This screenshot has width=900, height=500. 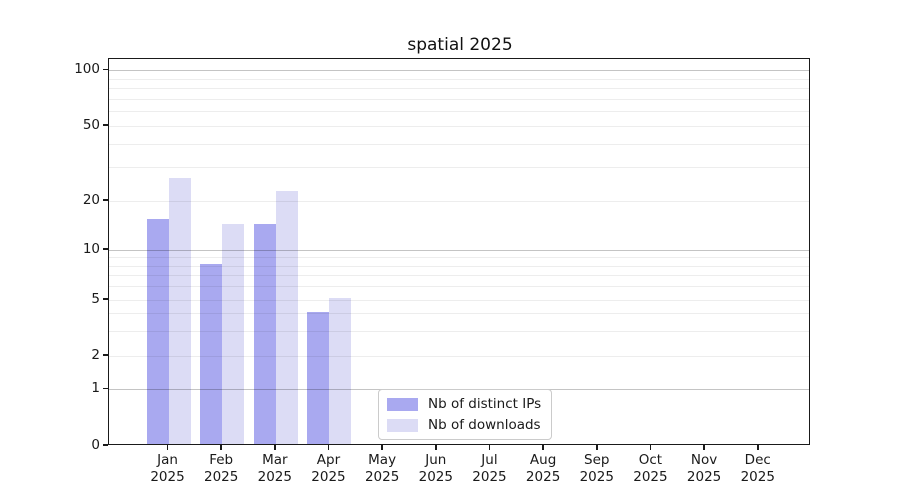 I want to click on x-tick-label: Jun 2025, so click(x=436, y=469).